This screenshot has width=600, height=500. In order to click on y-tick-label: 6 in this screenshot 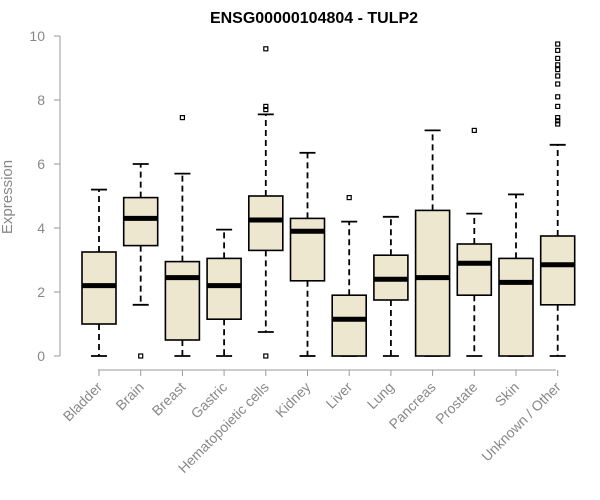, I will do `click(41, 164)`.